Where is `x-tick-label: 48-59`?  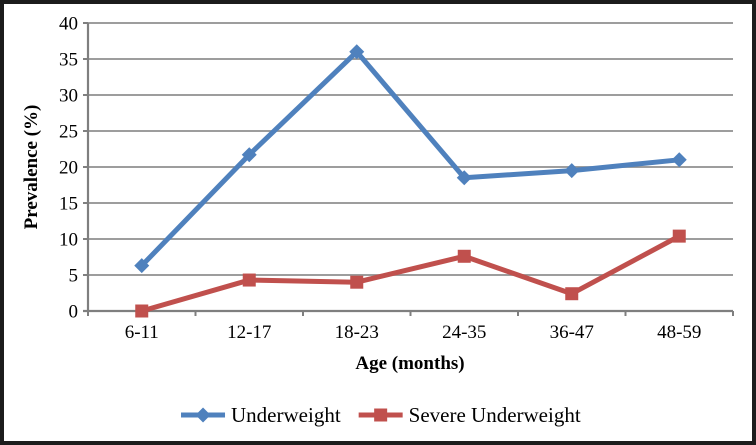 x-tick-label: 48-59 is located at coordinates (679, 332).